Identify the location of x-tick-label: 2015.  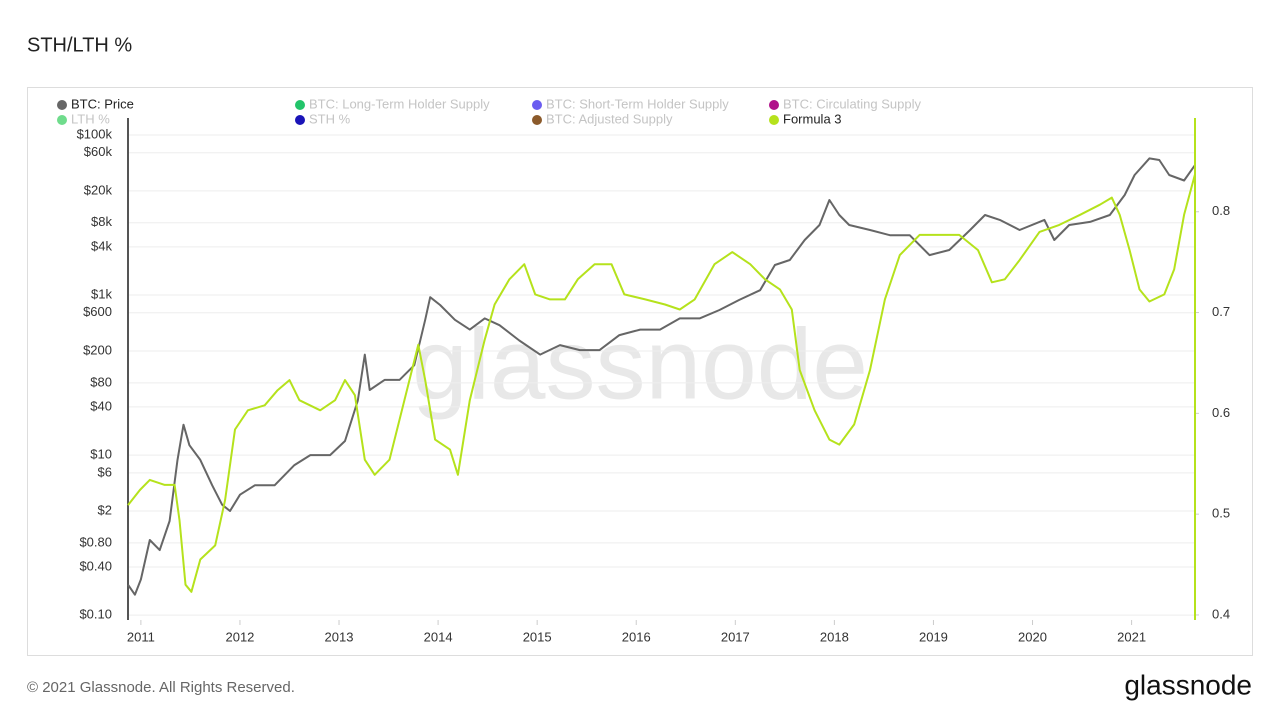
(537, 636).